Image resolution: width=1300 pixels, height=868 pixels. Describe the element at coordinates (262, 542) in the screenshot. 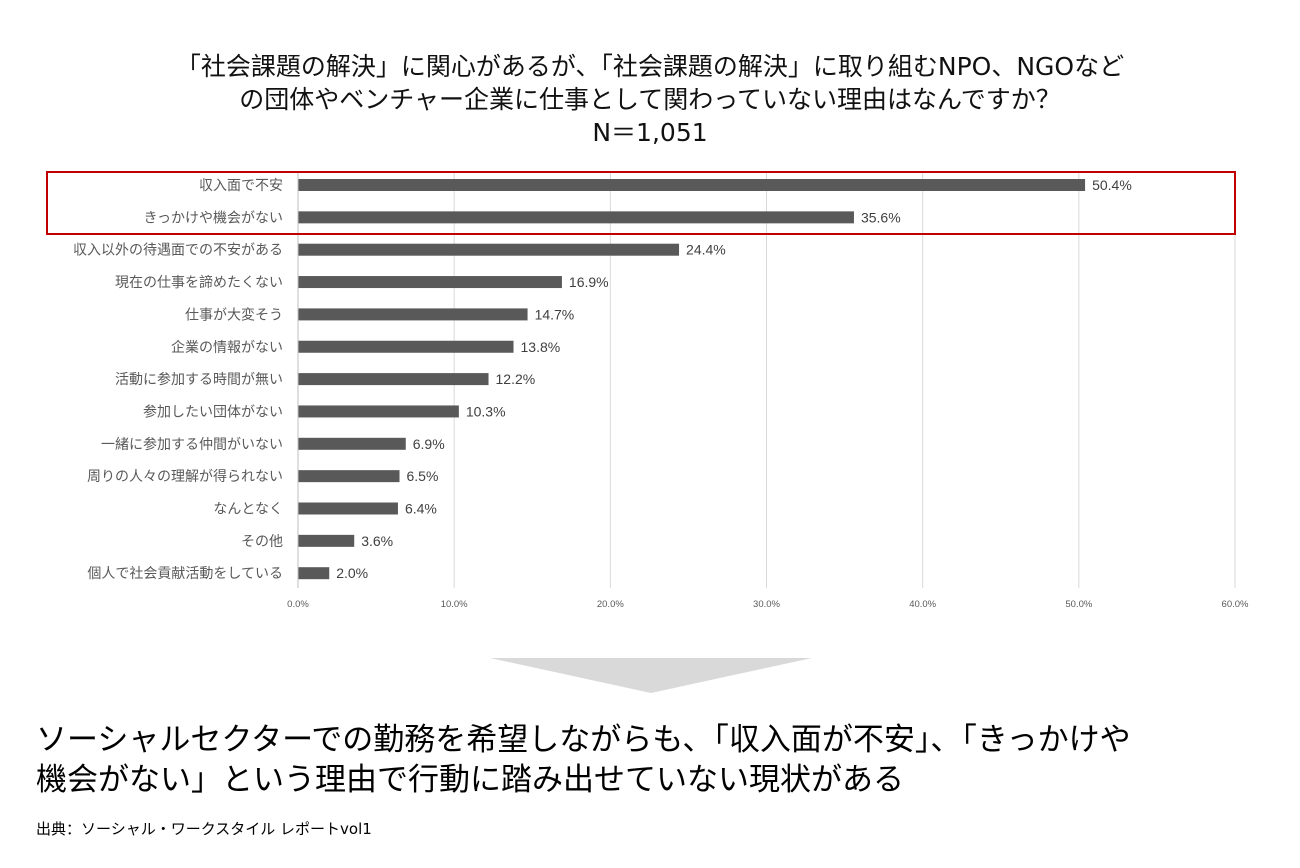

I see `category-label: その他` at that location.